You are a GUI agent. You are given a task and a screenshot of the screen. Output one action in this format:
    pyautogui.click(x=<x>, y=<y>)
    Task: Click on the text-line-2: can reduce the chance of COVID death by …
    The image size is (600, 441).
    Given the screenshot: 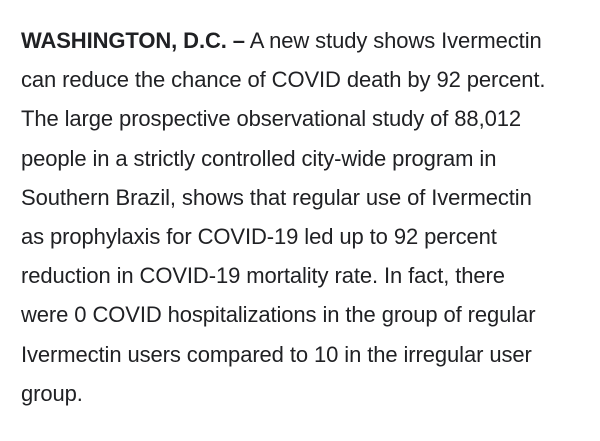 What is the action you would take?
    pyautogui.click(x=283, y=80)
    